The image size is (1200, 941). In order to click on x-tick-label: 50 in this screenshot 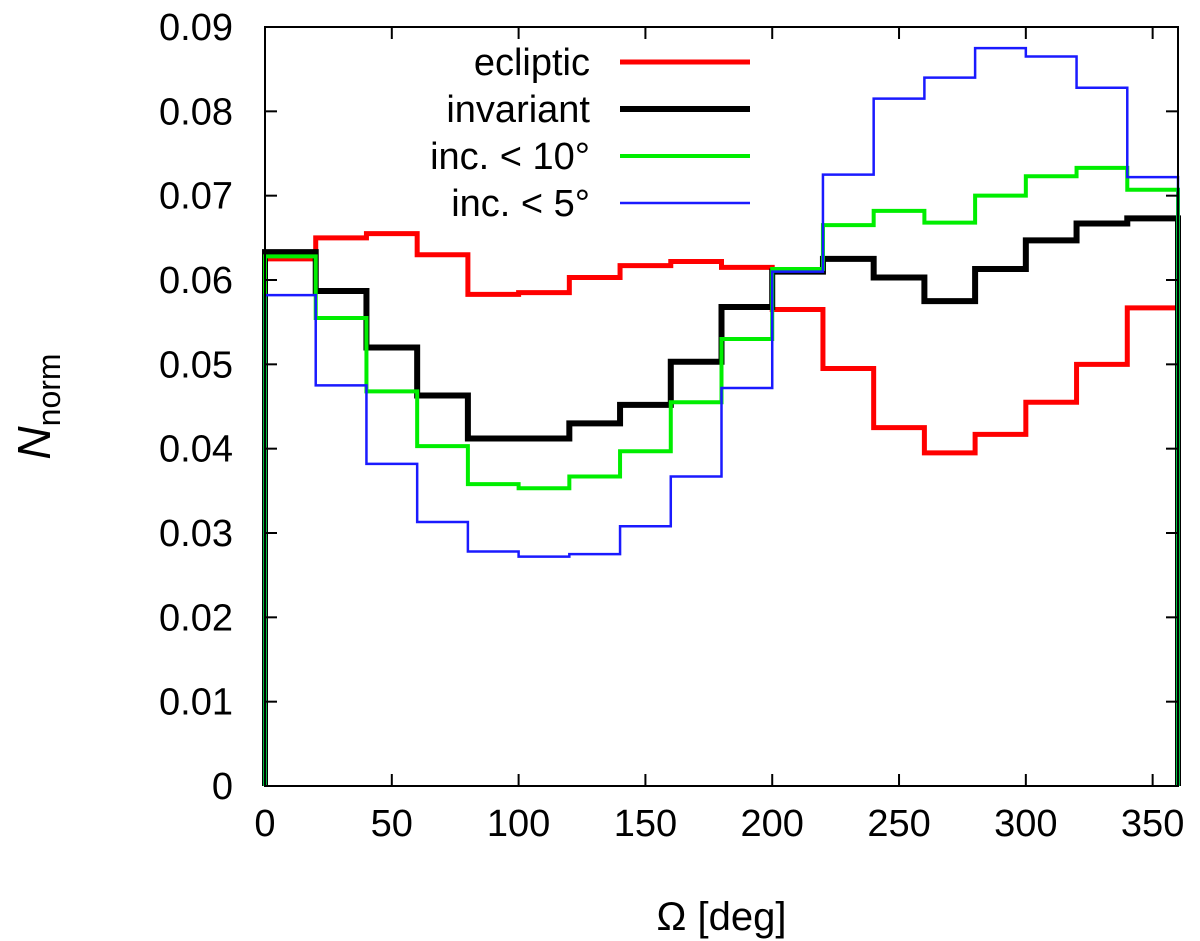, I will do `click(392, 824)`.